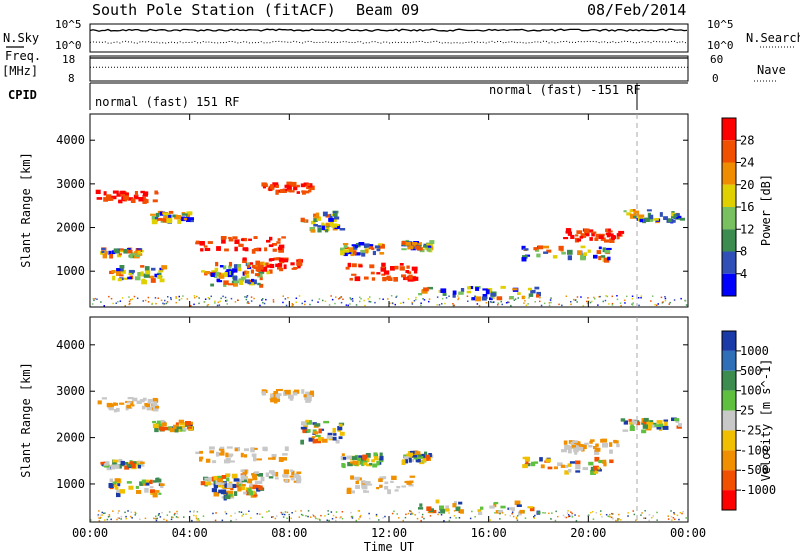 This screenshot has height=554, width=800. I want to click on colorbar-swatch, so click(729, 173).